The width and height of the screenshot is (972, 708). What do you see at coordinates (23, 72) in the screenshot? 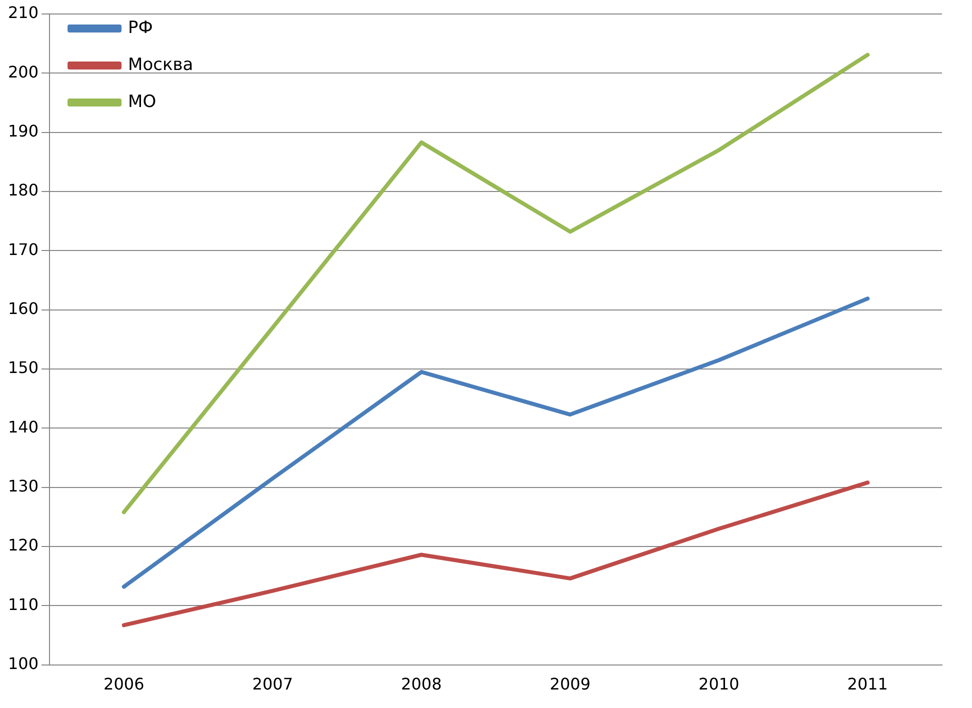
I see `y-tick-label: 200` at bounding box center [23, 72].